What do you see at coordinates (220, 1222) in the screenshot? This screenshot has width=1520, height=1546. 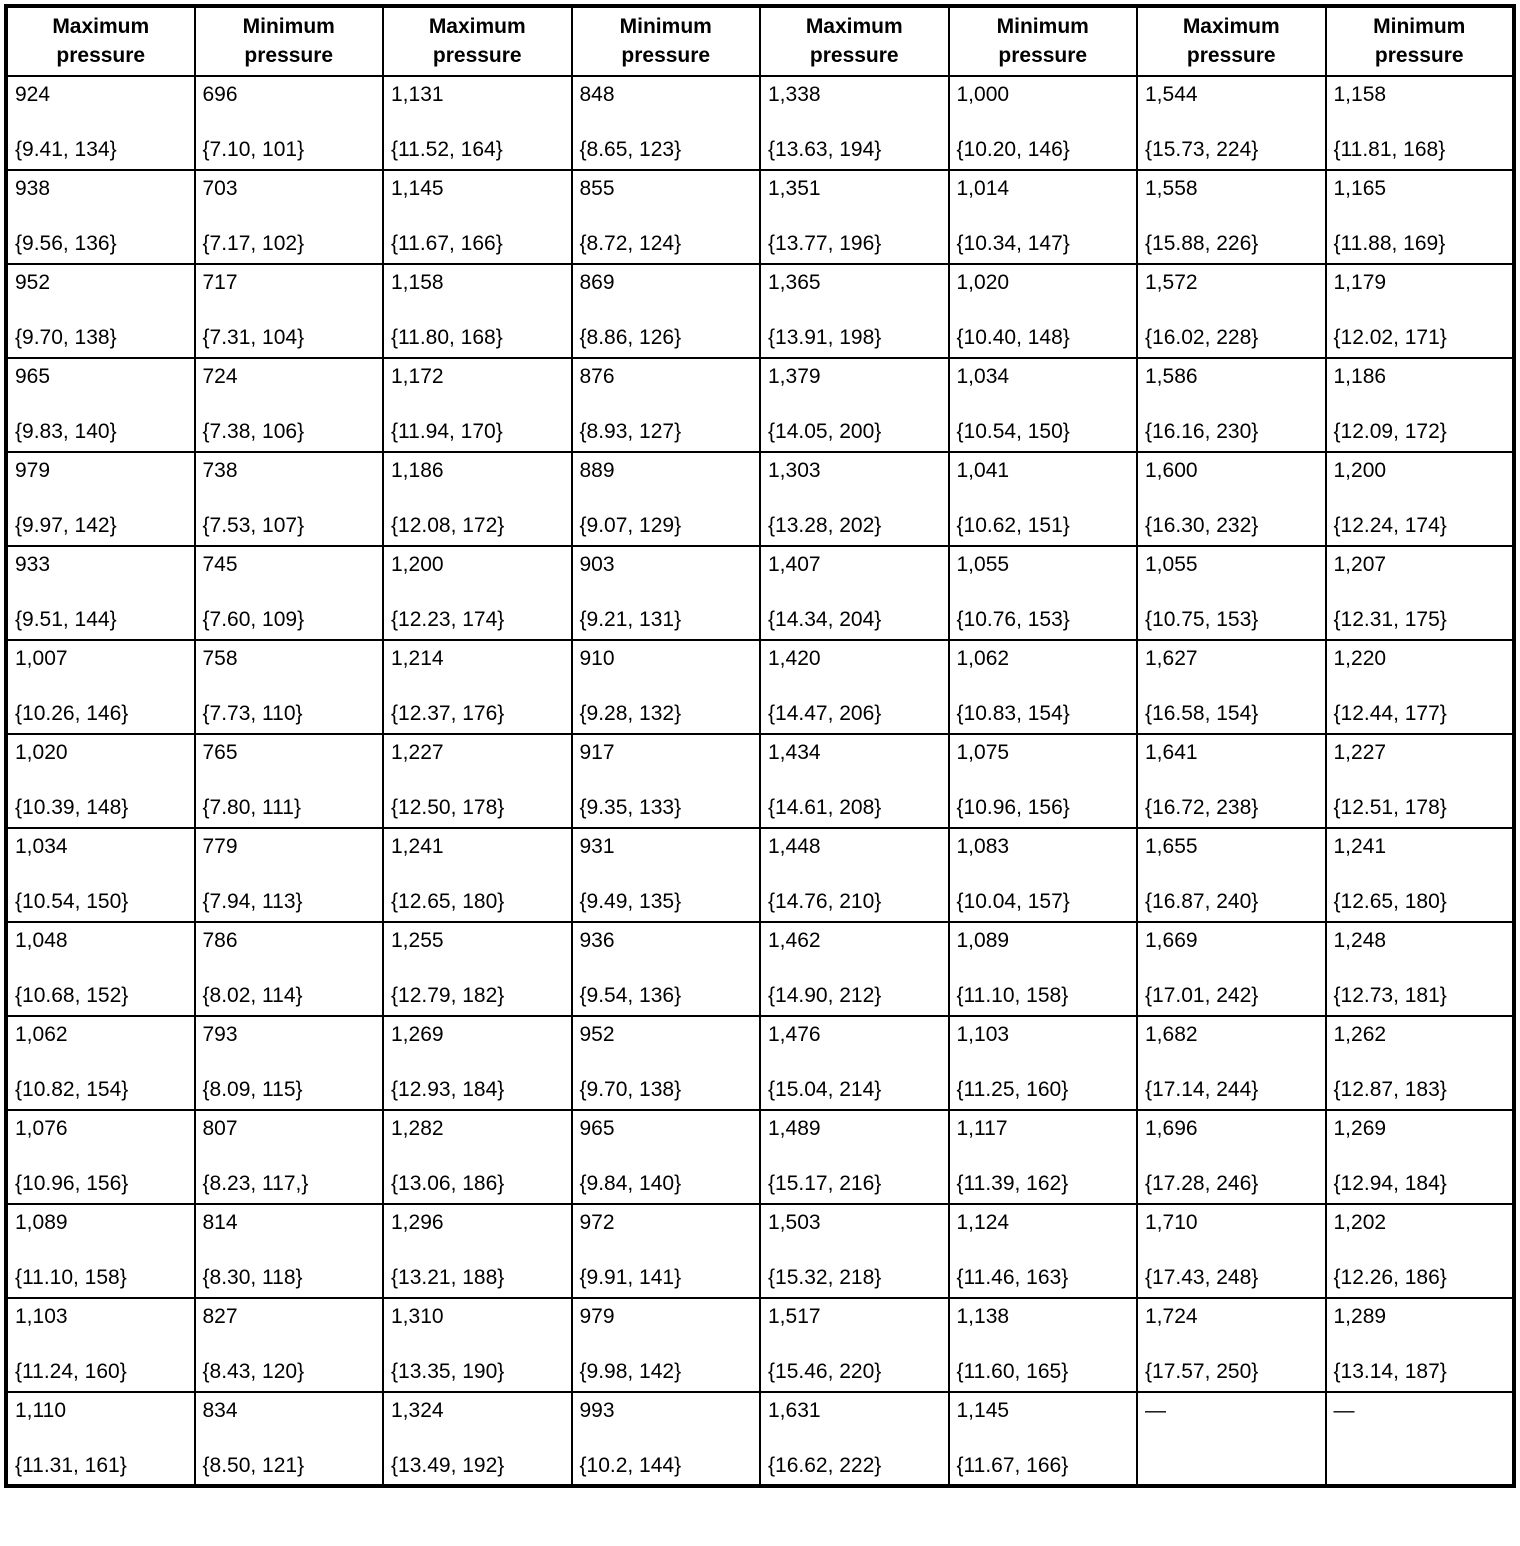 I see `cell-value: 814` at bounding box center [220, 1222].